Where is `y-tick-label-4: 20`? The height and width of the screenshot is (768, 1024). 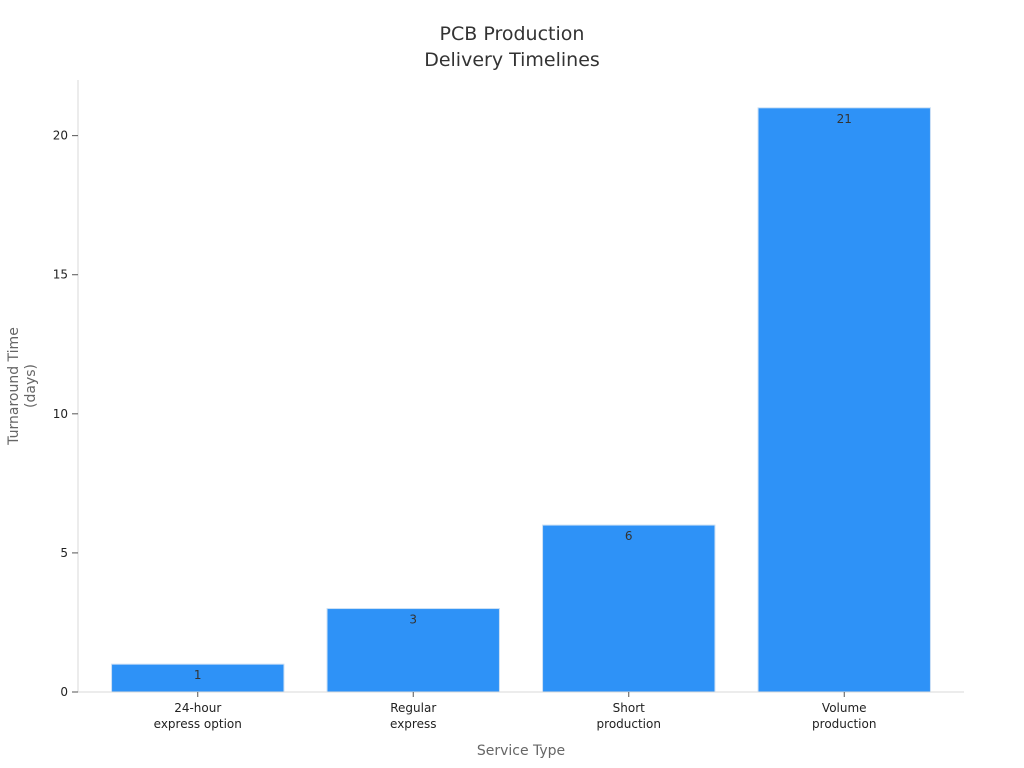 y-tick-label-4: 20 is located at coordinates (60, 136).